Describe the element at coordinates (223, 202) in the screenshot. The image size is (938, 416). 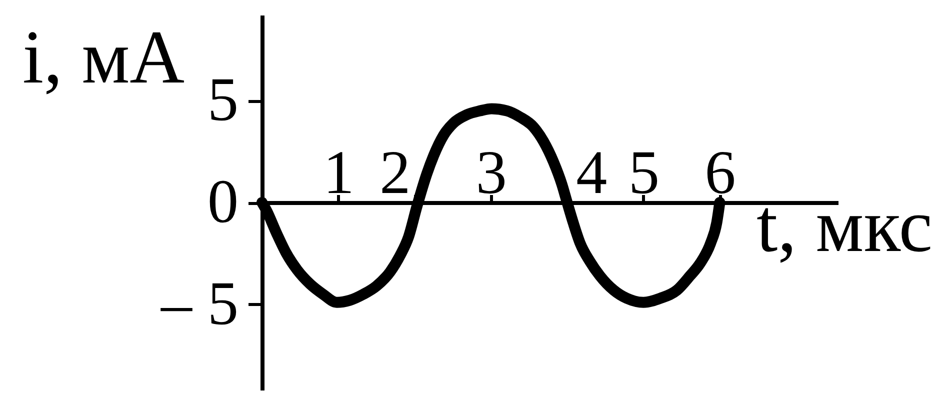
I see `y-tick-label: 0` at that location.